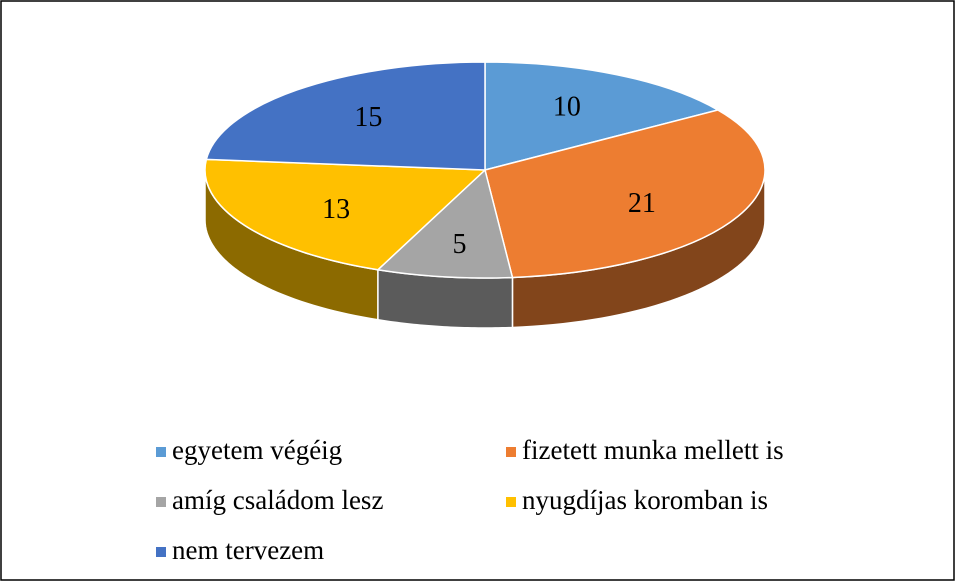 The height and width of the screenshot is (581, 955). I want to click on legend-label: nyugdíjas koromban is, so click(645, 500).